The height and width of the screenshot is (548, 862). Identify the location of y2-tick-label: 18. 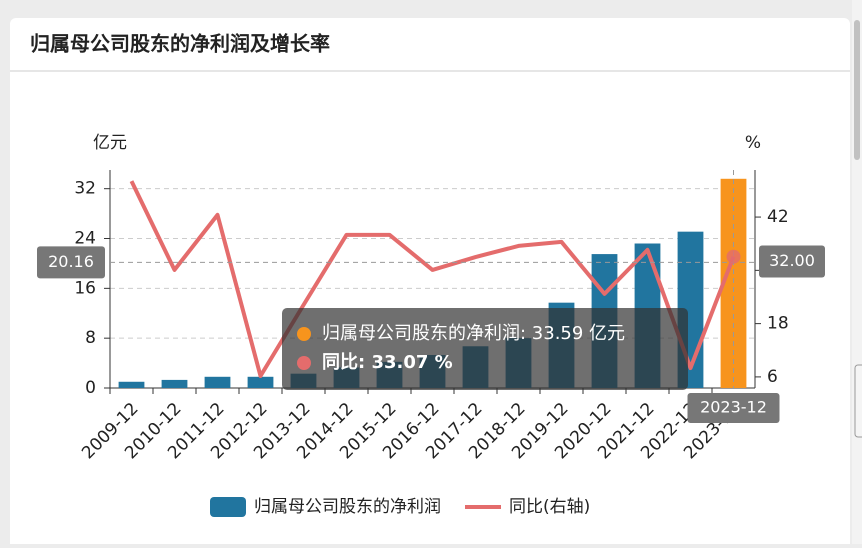
(778, 324).